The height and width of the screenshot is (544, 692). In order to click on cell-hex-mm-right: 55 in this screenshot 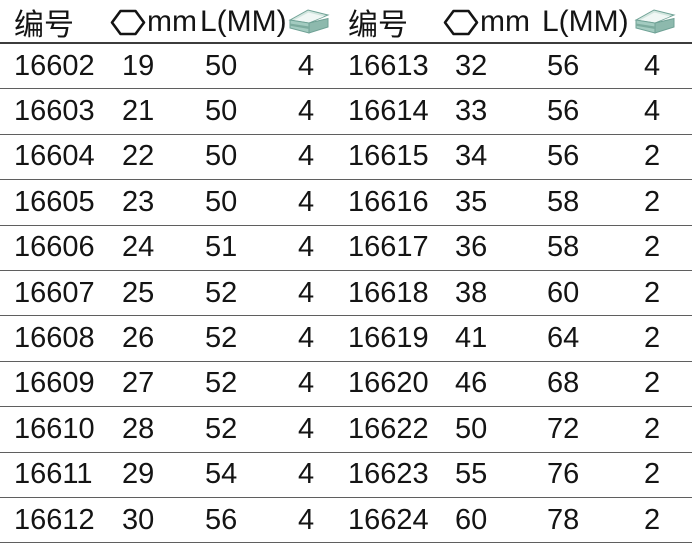, I will do `click(471, 474)`.